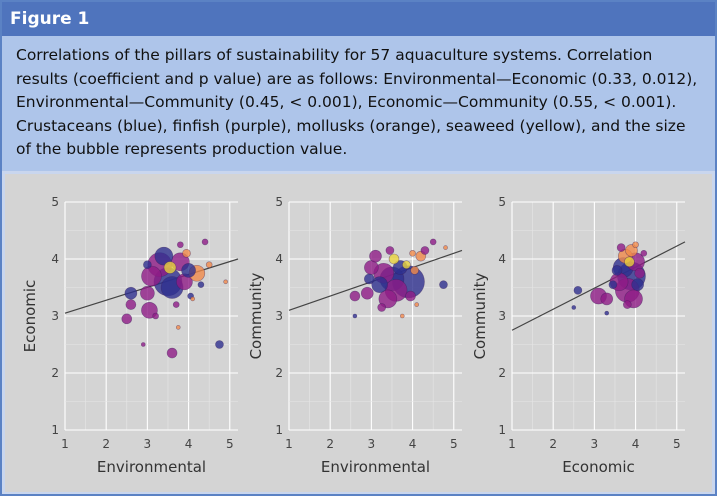 This screenshot has height=496, width=717. Describe the element at coordinates (358, 19) in the screenshot. I see `figure-label: Figure 1` at that location.